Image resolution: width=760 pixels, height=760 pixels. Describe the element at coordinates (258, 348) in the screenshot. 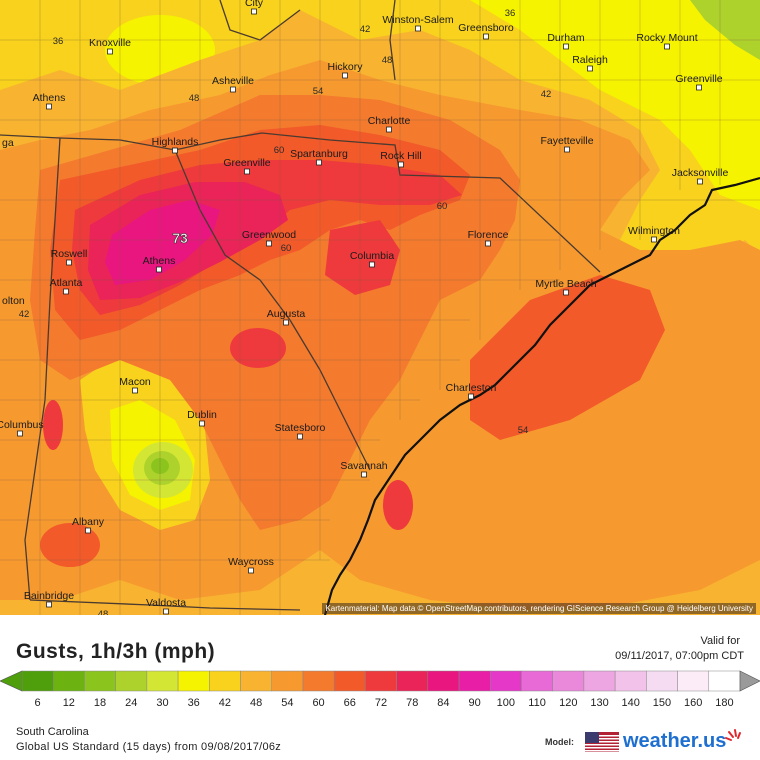

I see `gust-zone-66-augusta` at that location.